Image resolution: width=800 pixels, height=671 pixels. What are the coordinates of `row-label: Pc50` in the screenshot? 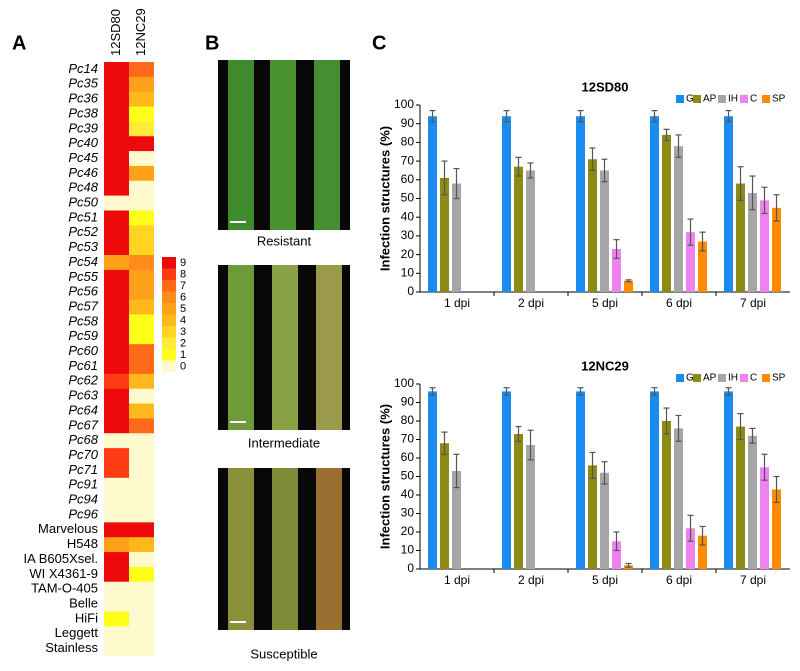 It's located at (83, 202).